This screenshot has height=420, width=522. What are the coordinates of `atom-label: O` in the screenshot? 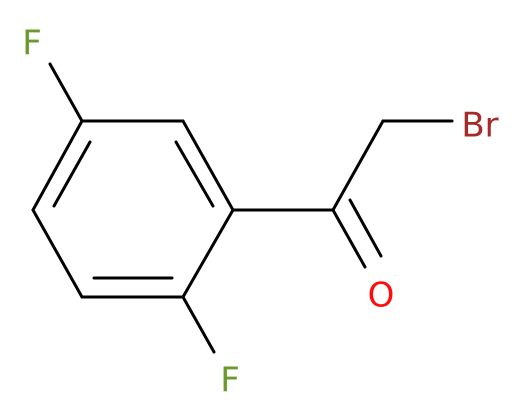 It's located at (381, 296).